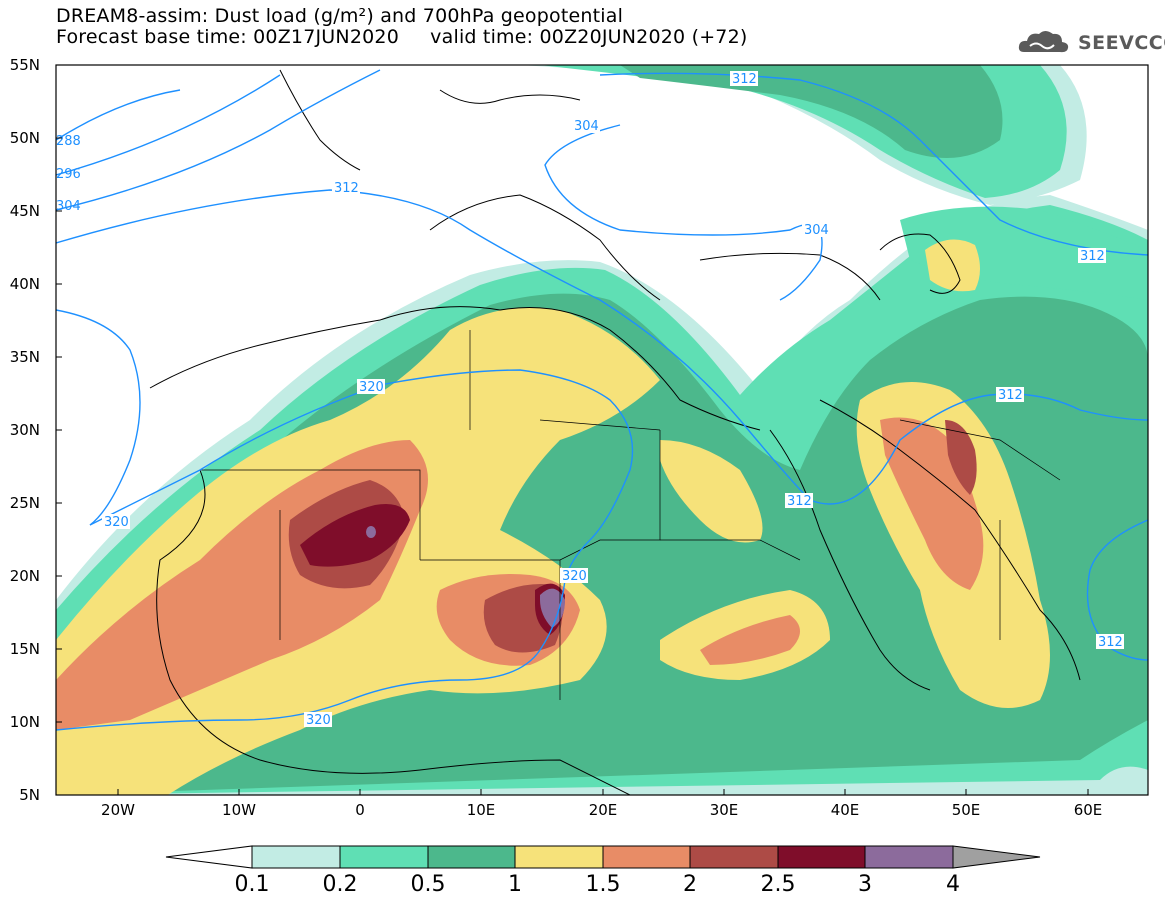 The height and width of the screenshot is (907, 1165). What do you see at coordinates (711, 491) in the screenshot?
I see `dust-level-1-egypt` at bounding box center [711, 491].